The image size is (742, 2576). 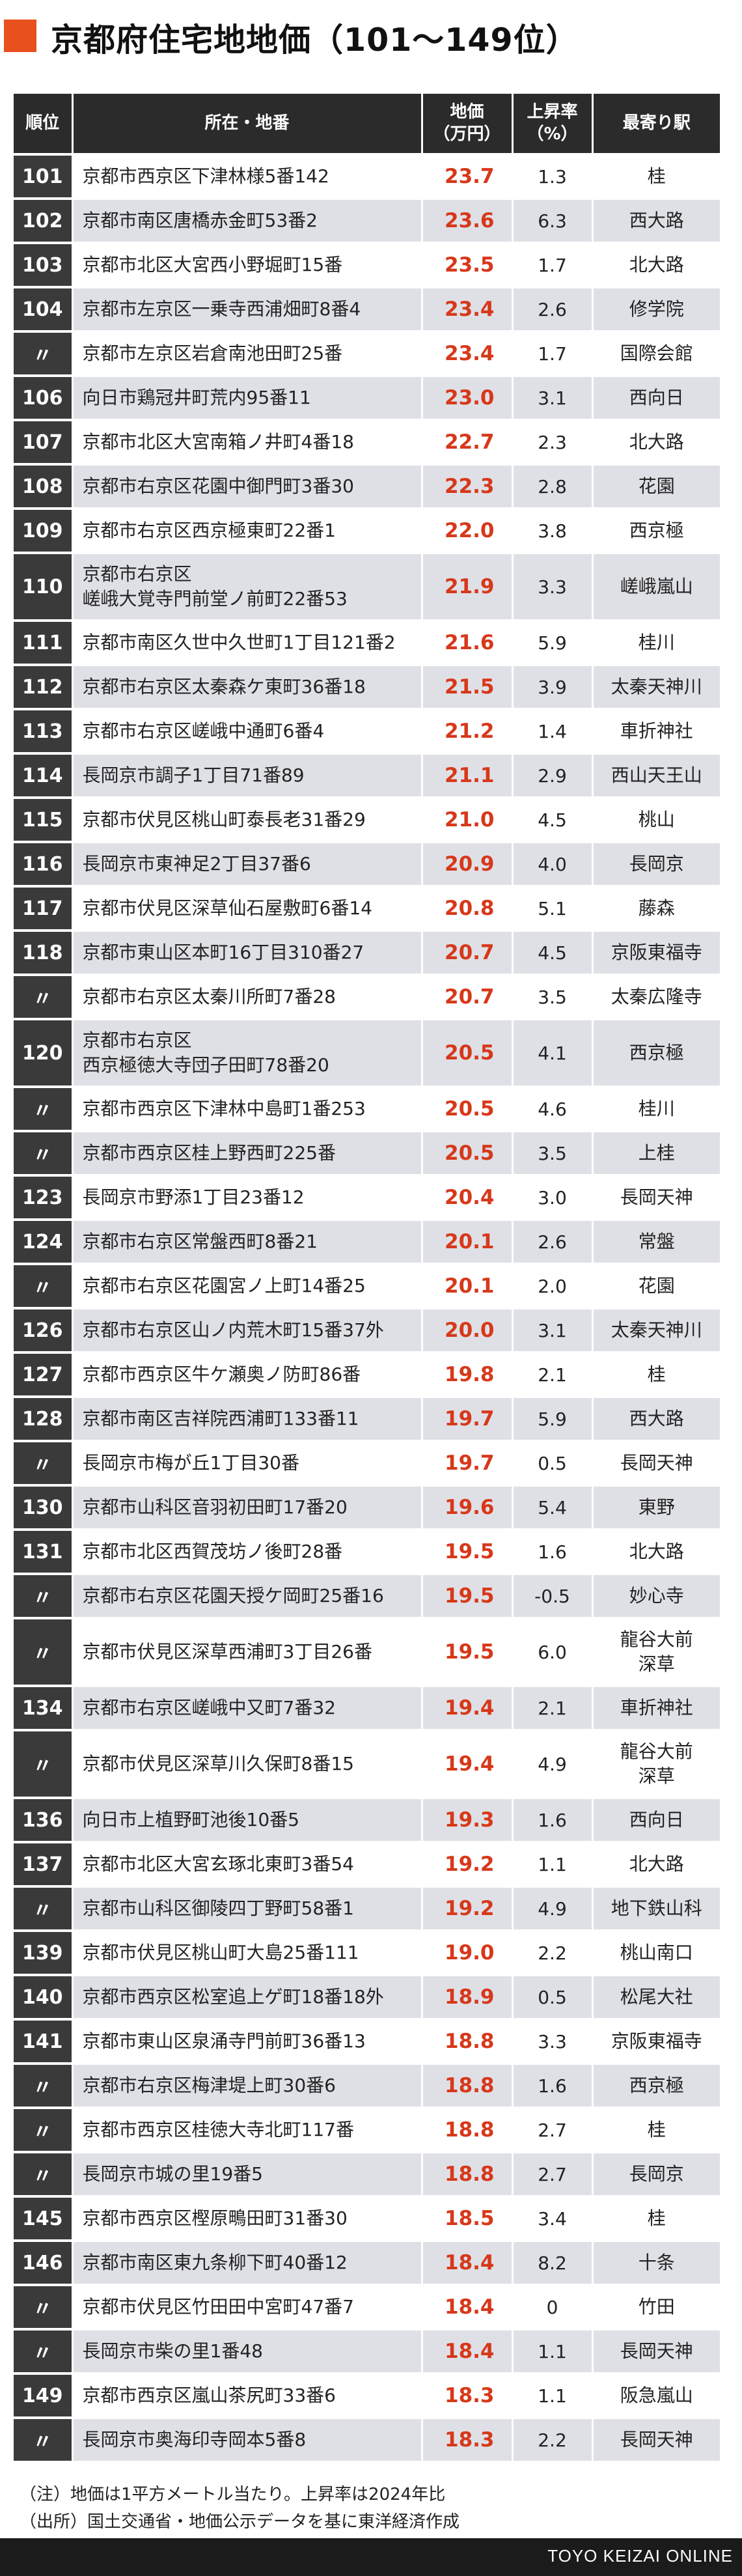 What do you see at coordinates (551, 2175) in the screenshot?
I see `rate-cell: 2.7` at bounding box center [551, 2175].